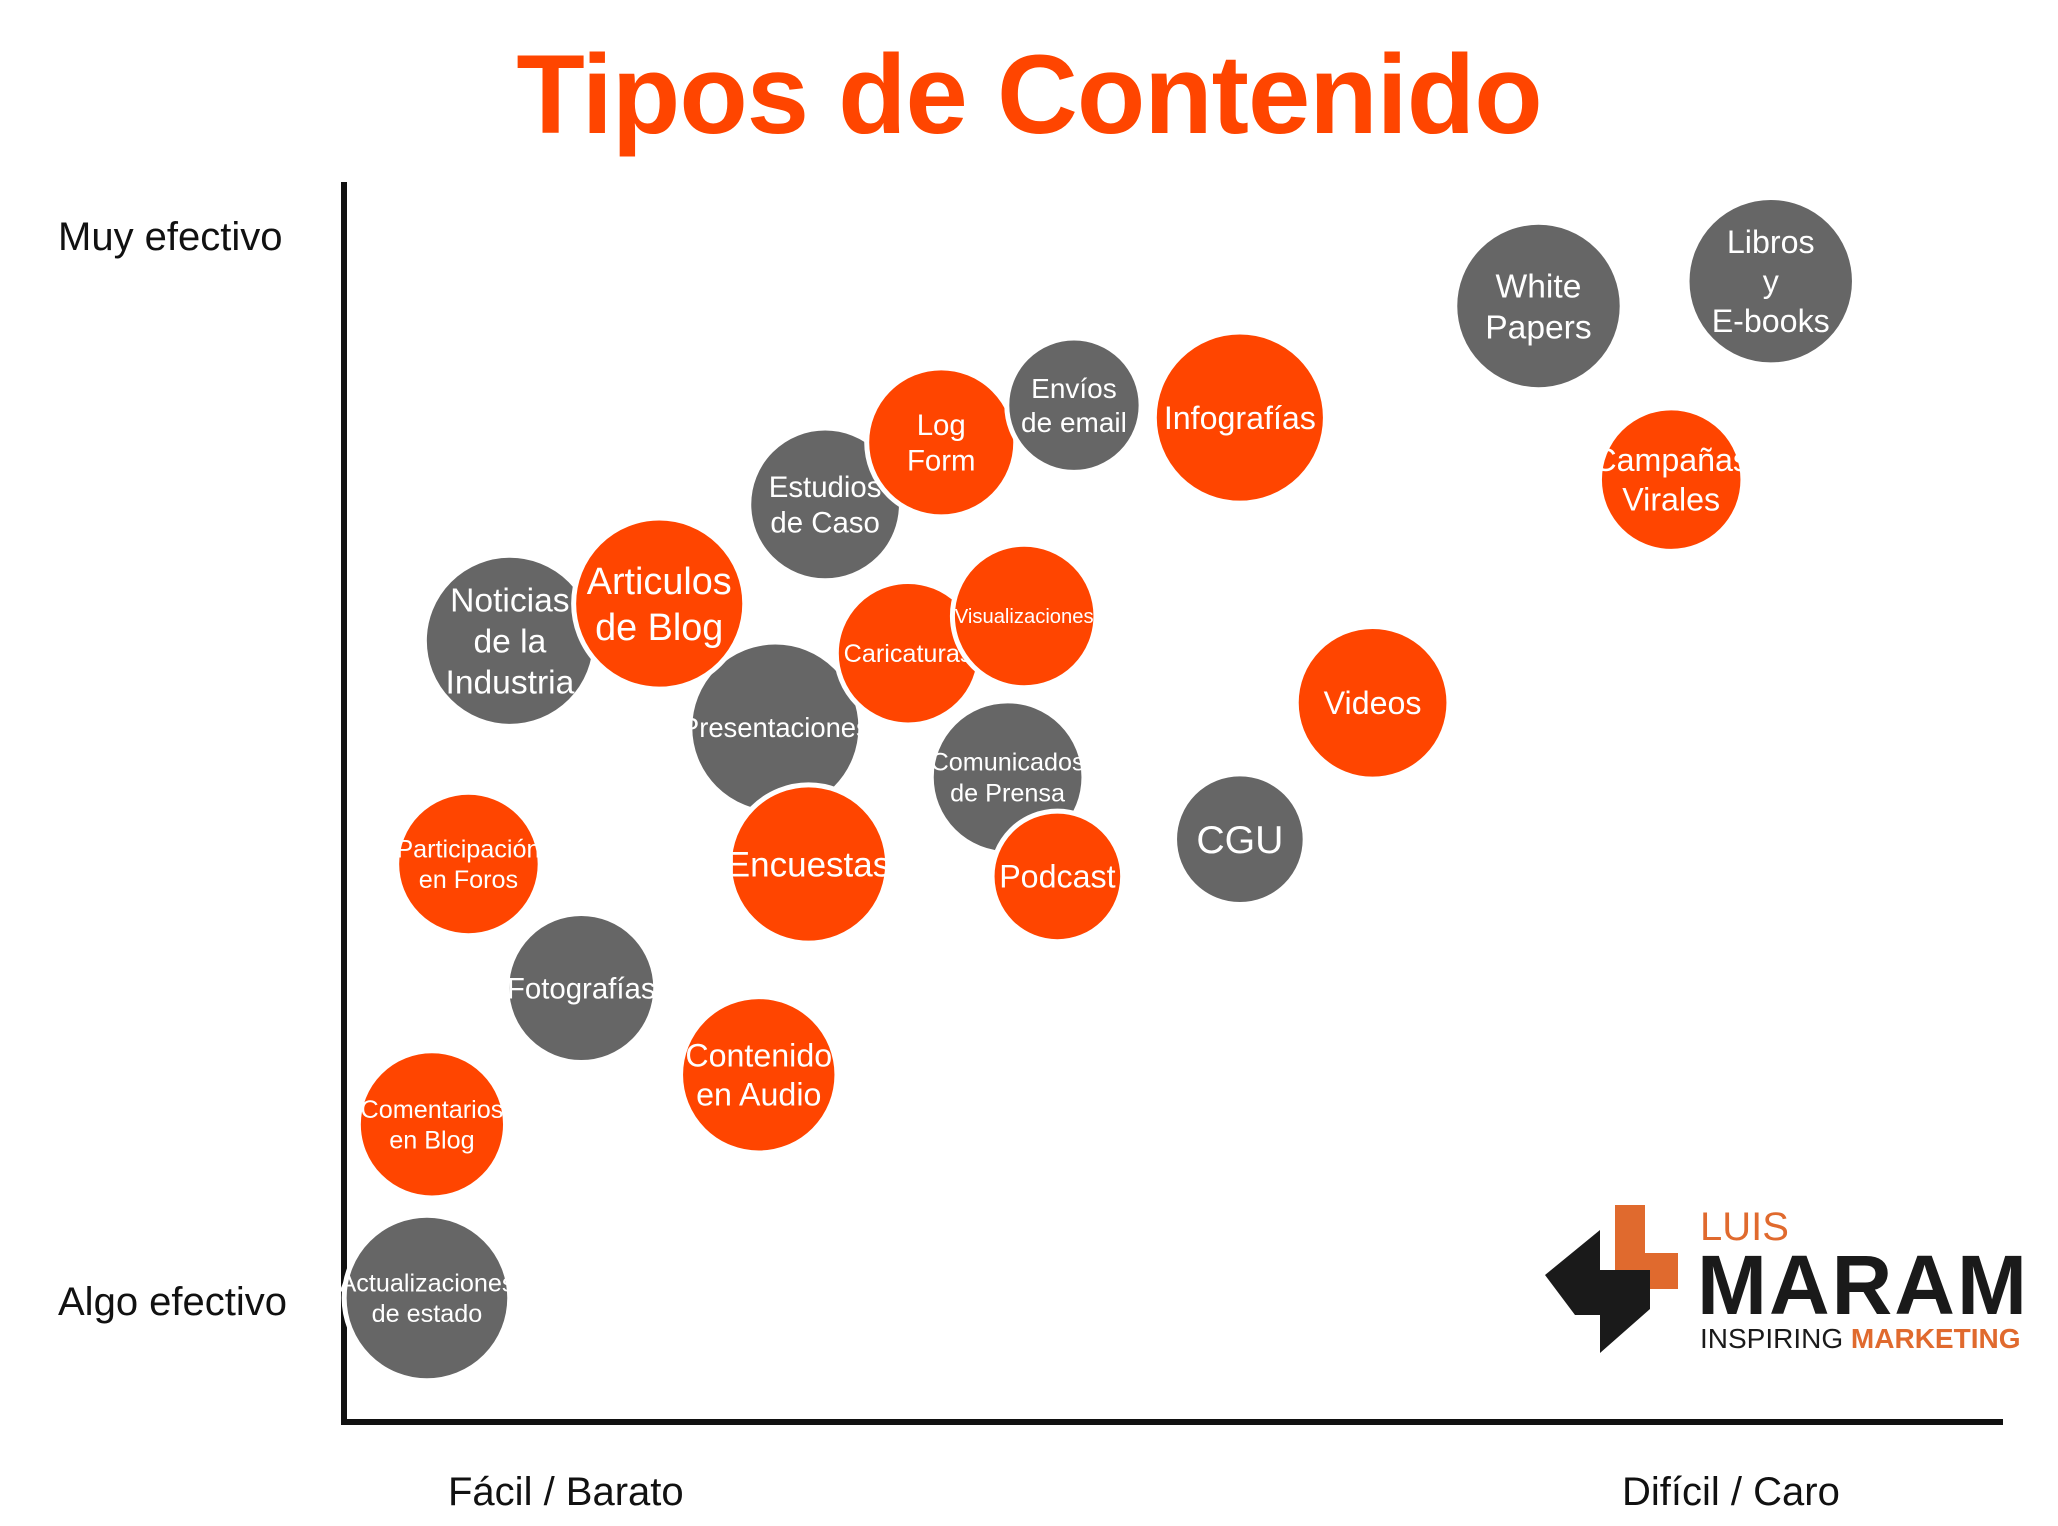 The height and width of the screenshot is (1526, 2058). I want to click on bubble: Estudios de Caso, so click(825, 504).